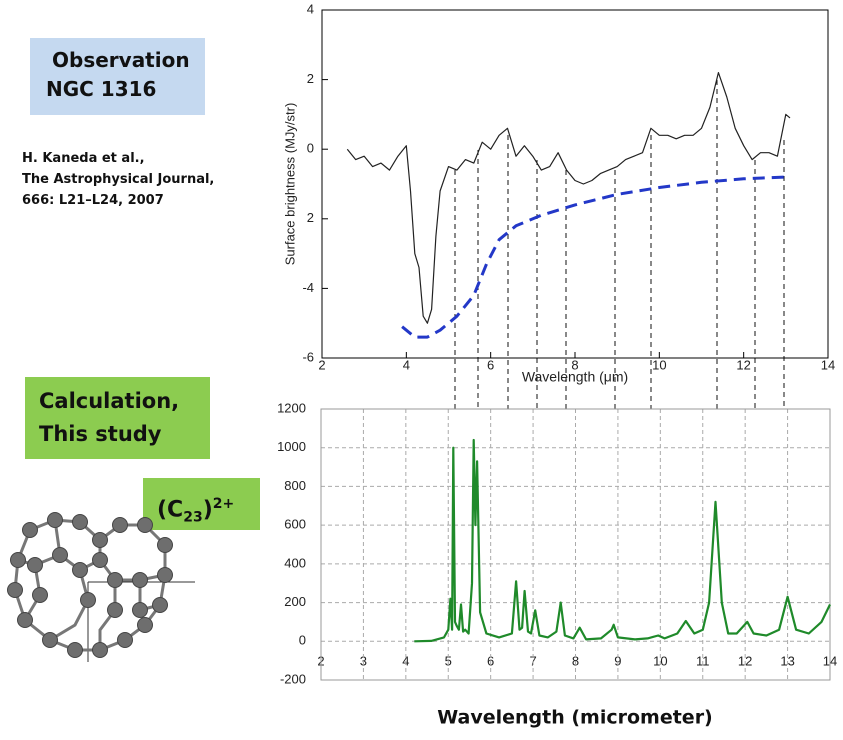  Describe the element at coordinates (363, 660) in the screenshot. I see `x-tick-label: 3` at that location.